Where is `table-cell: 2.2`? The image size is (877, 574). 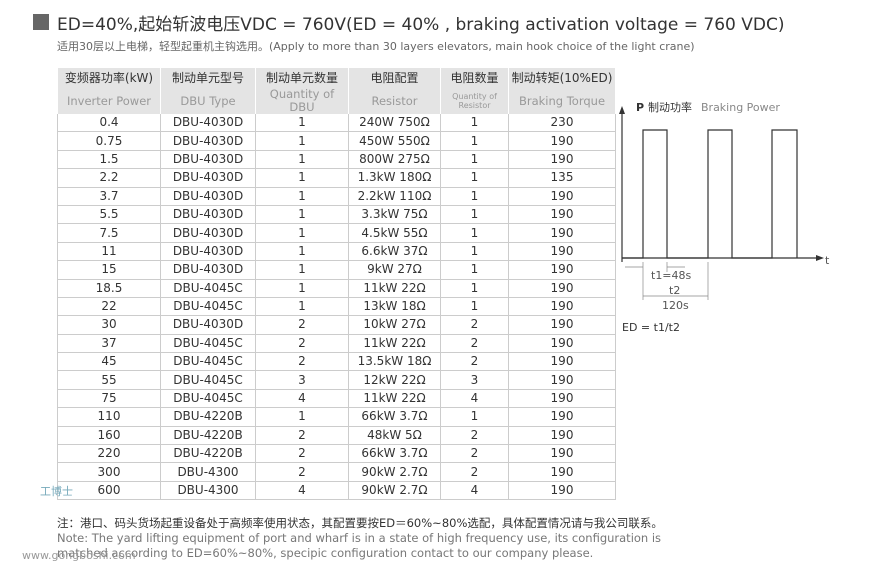
table-cell: 2.2 is located at coordinates (109, 178).